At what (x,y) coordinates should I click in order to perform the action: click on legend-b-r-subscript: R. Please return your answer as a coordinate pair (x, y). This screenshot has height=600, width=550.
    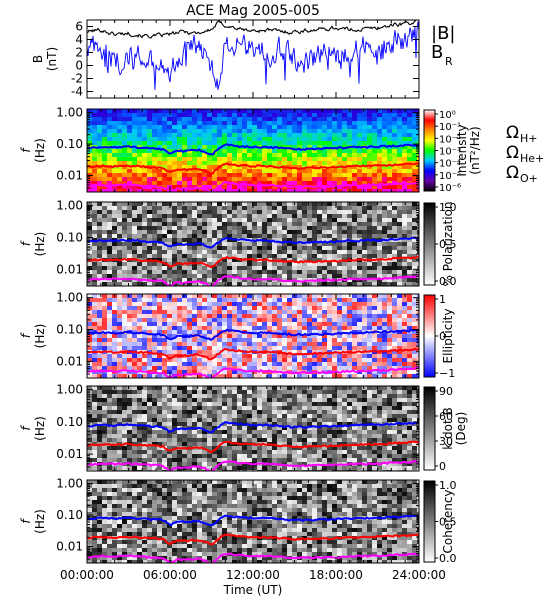
    Looking at the image, I should click on (449, 61).